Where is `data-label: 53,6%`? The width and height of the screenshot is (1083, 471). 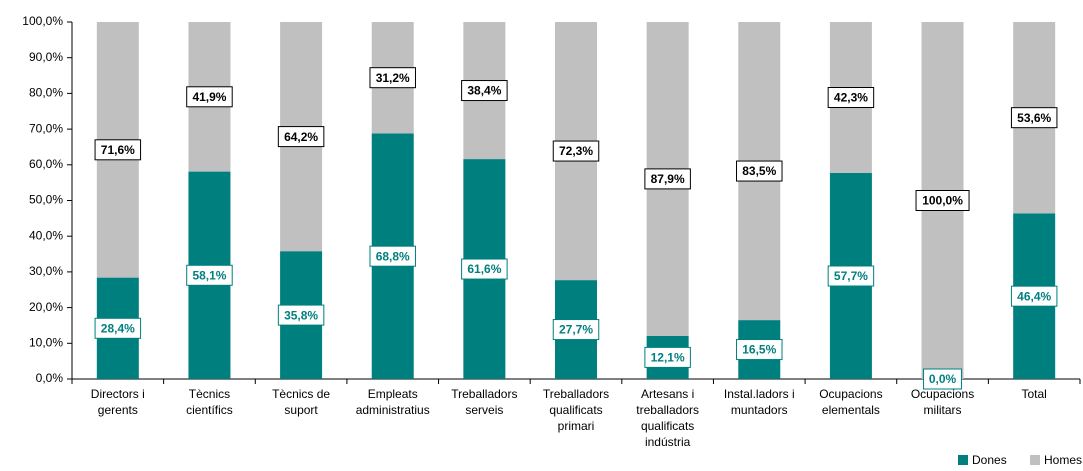
data-label: 53,6% is located at coordinates (1034, 118).